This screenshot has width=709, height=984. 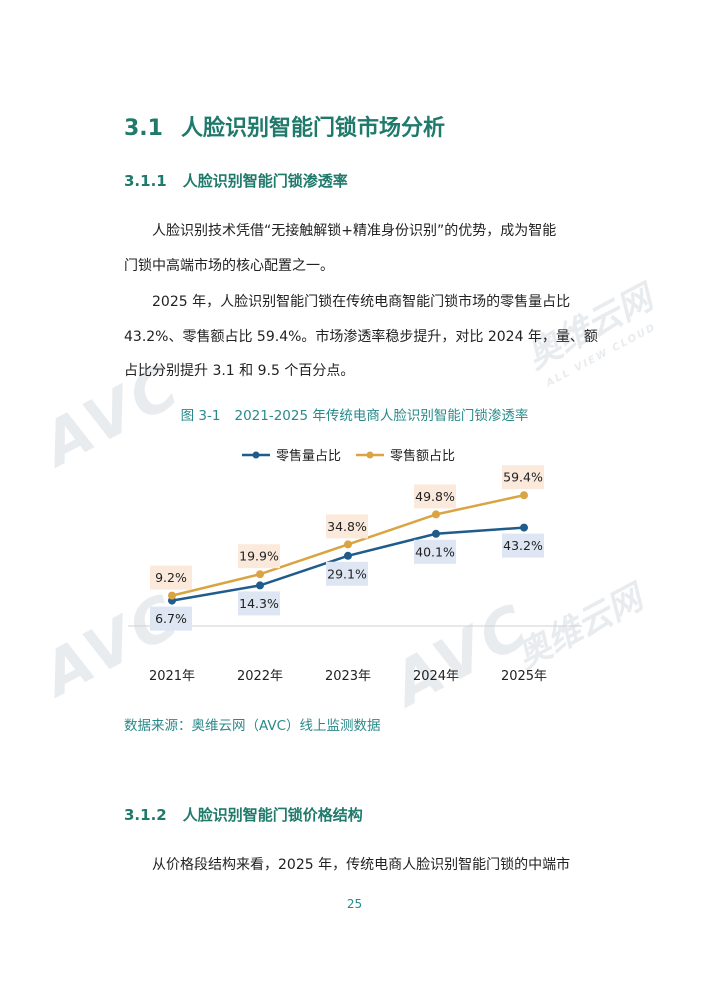 I want to click on figure-number: 图 3-1, so click(x=200, y=416).